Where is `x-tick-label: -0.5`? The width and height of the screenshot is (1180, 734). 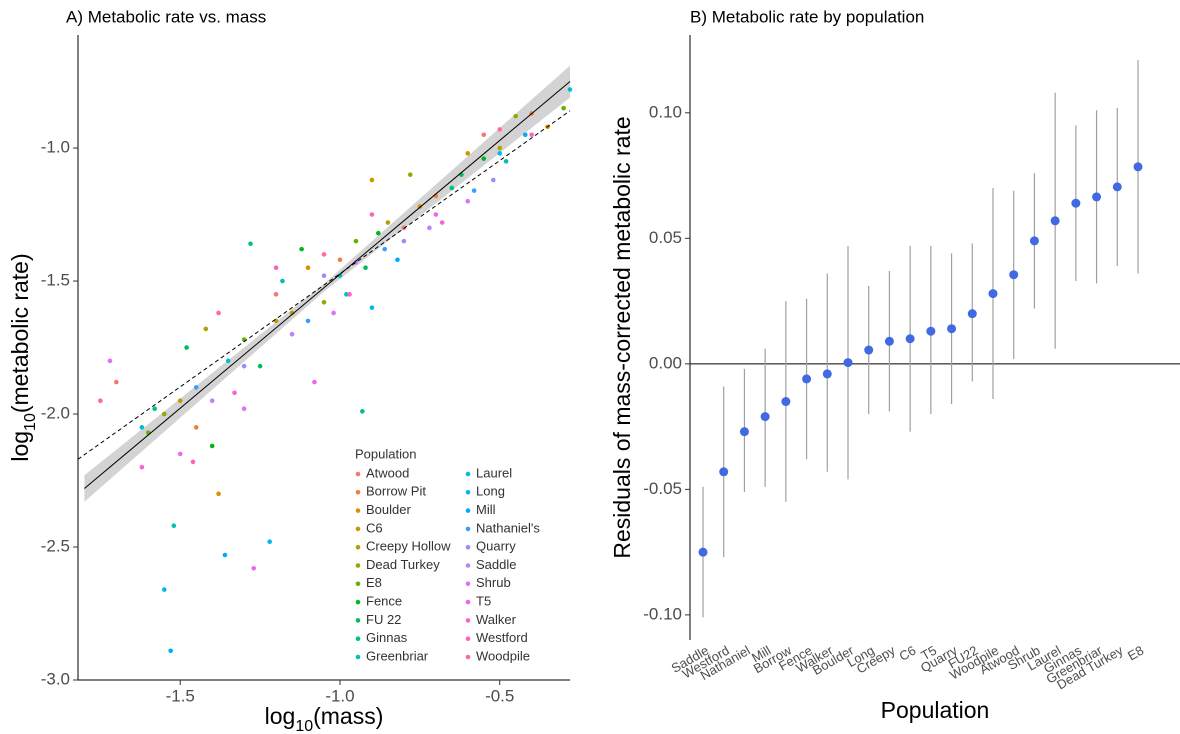 x-tick-label: -0.5 is located at coordinates (499, 695).